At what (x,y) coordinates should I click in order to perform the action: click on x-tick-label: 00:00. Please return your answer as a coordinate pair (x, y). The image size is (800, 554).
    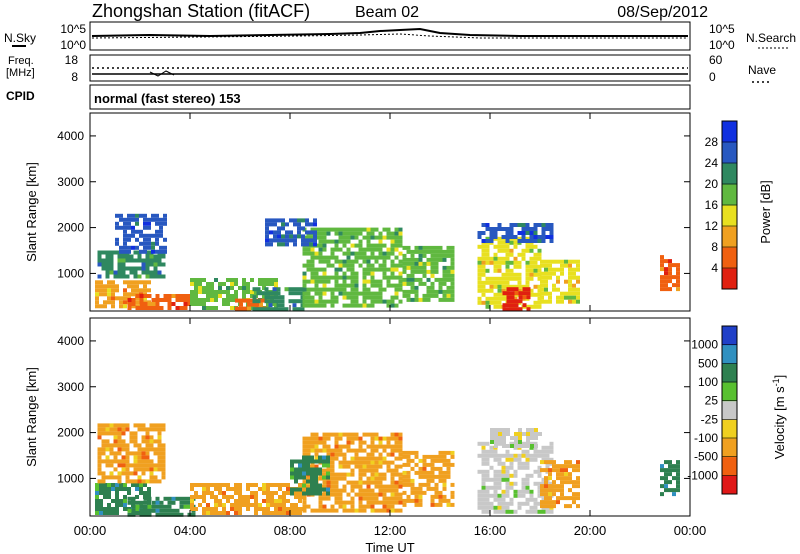
    Looking at the image, I should click on (690, 530).